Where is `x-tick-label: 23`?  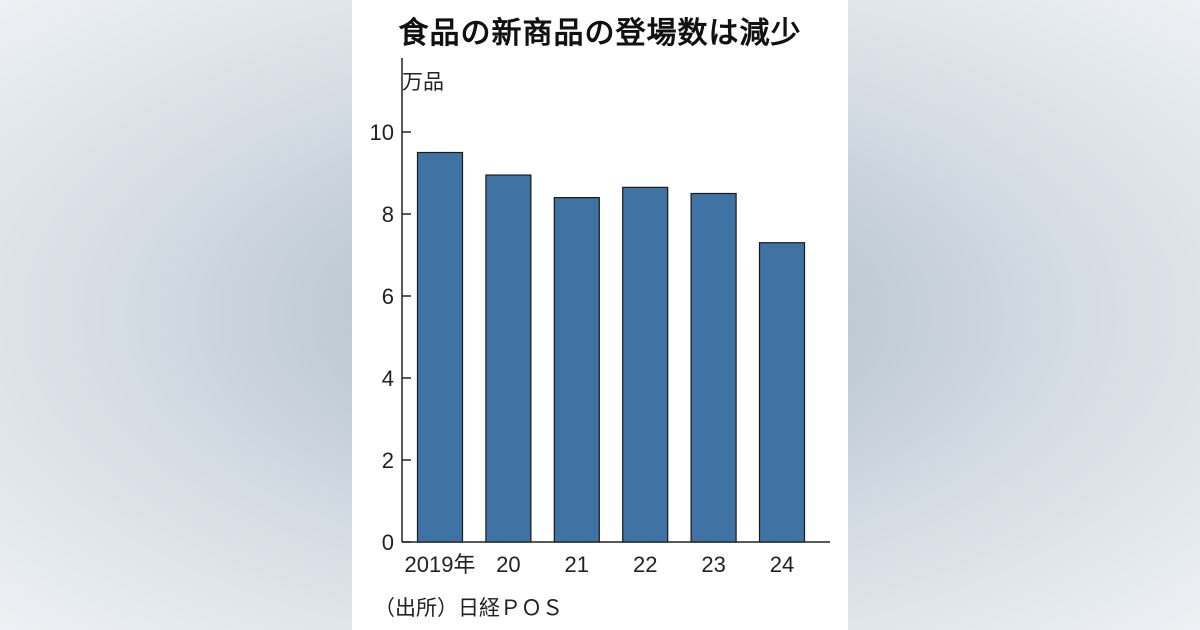
x-tick-label: 23 is located at coordinates (713, 564).